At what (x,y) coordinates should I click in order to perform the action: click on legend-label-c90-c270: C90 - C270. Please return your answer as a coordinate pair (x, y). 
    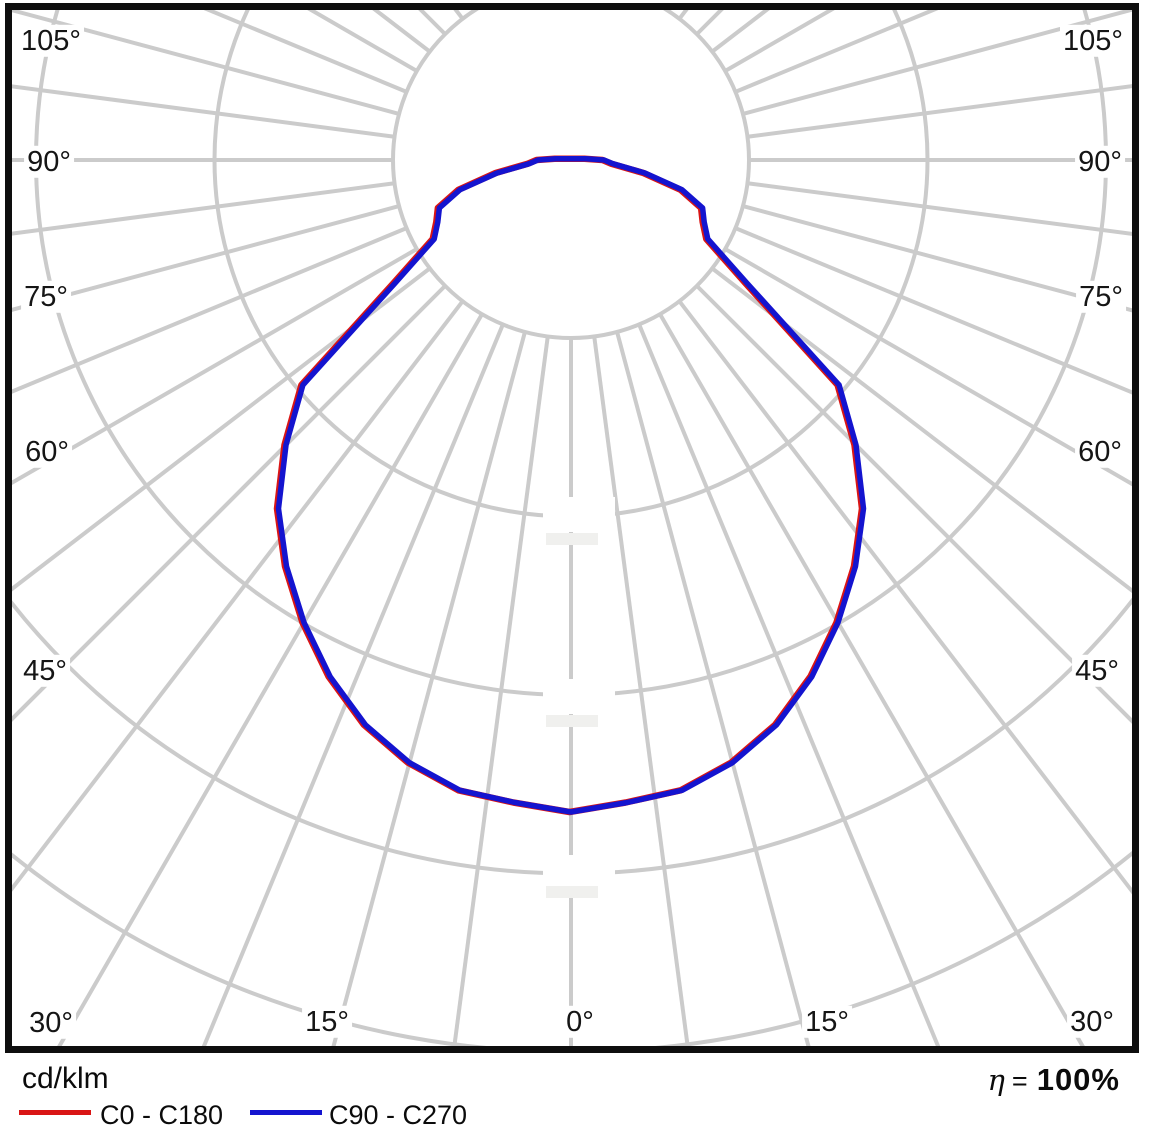
    Looking at the image, I should click on (398, 1115).